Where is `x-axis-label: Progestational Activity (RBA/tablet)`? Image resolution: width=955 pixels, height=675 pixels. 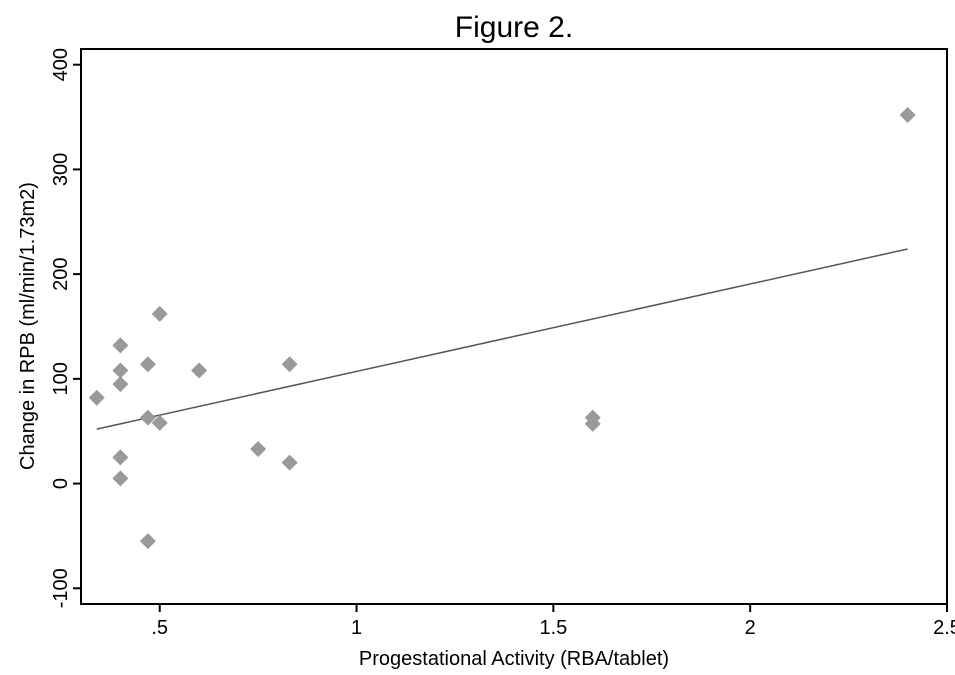 x-axis-label: Progestational Activity (RBA/tablet) is located at coordinates (514, 659).